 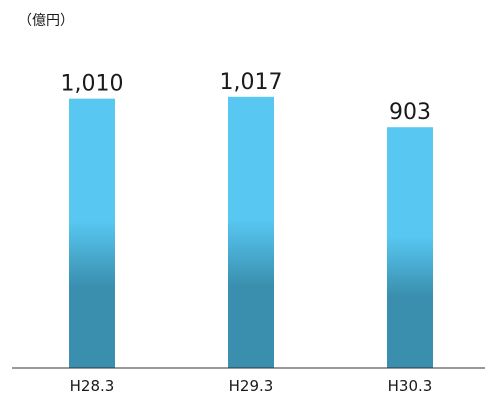 I want to click on x-tick-label-h29-3: H29.3, so click(x=251, y=386).